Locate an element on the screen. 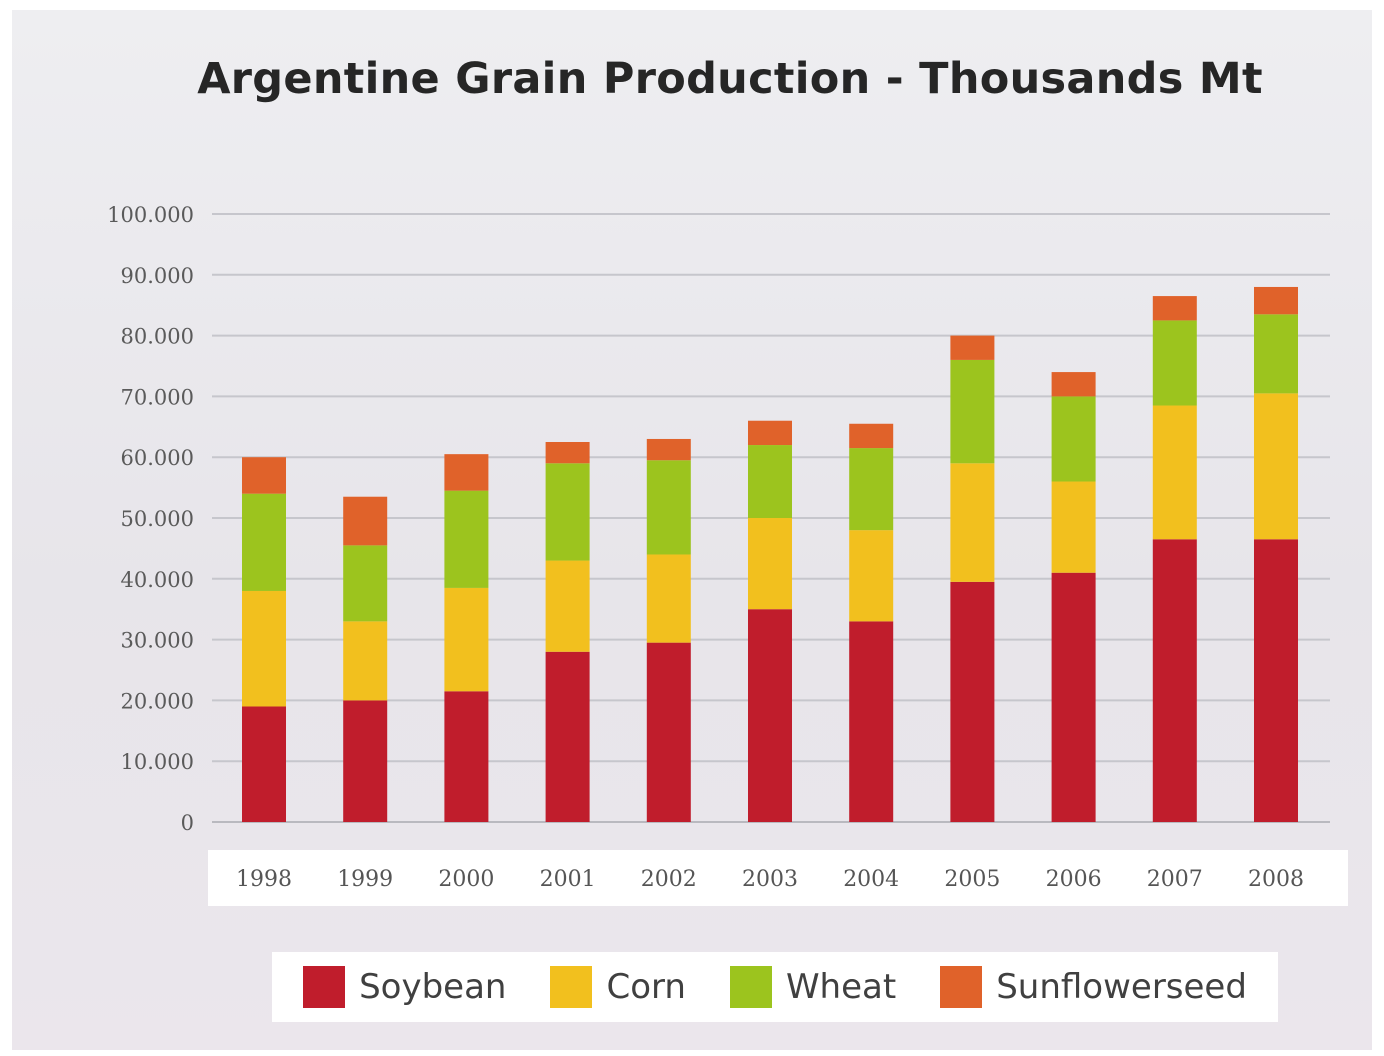  x-tick-label: 2005 is located at coordinates (972, 879).